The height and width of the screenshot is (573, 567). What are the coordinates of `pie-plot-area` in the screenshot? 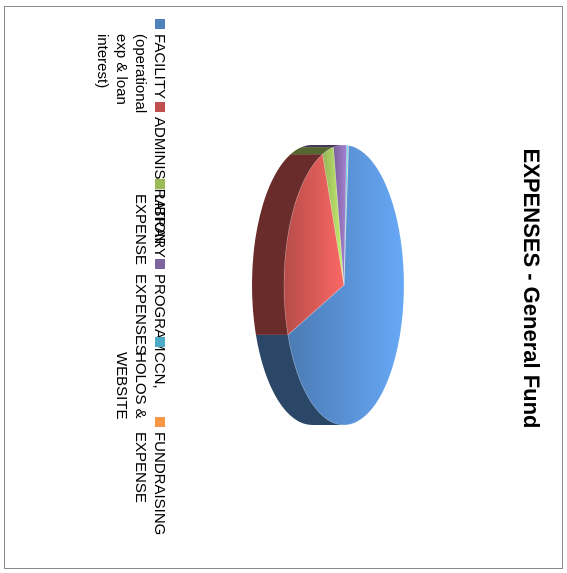 It's located at (328, 285).